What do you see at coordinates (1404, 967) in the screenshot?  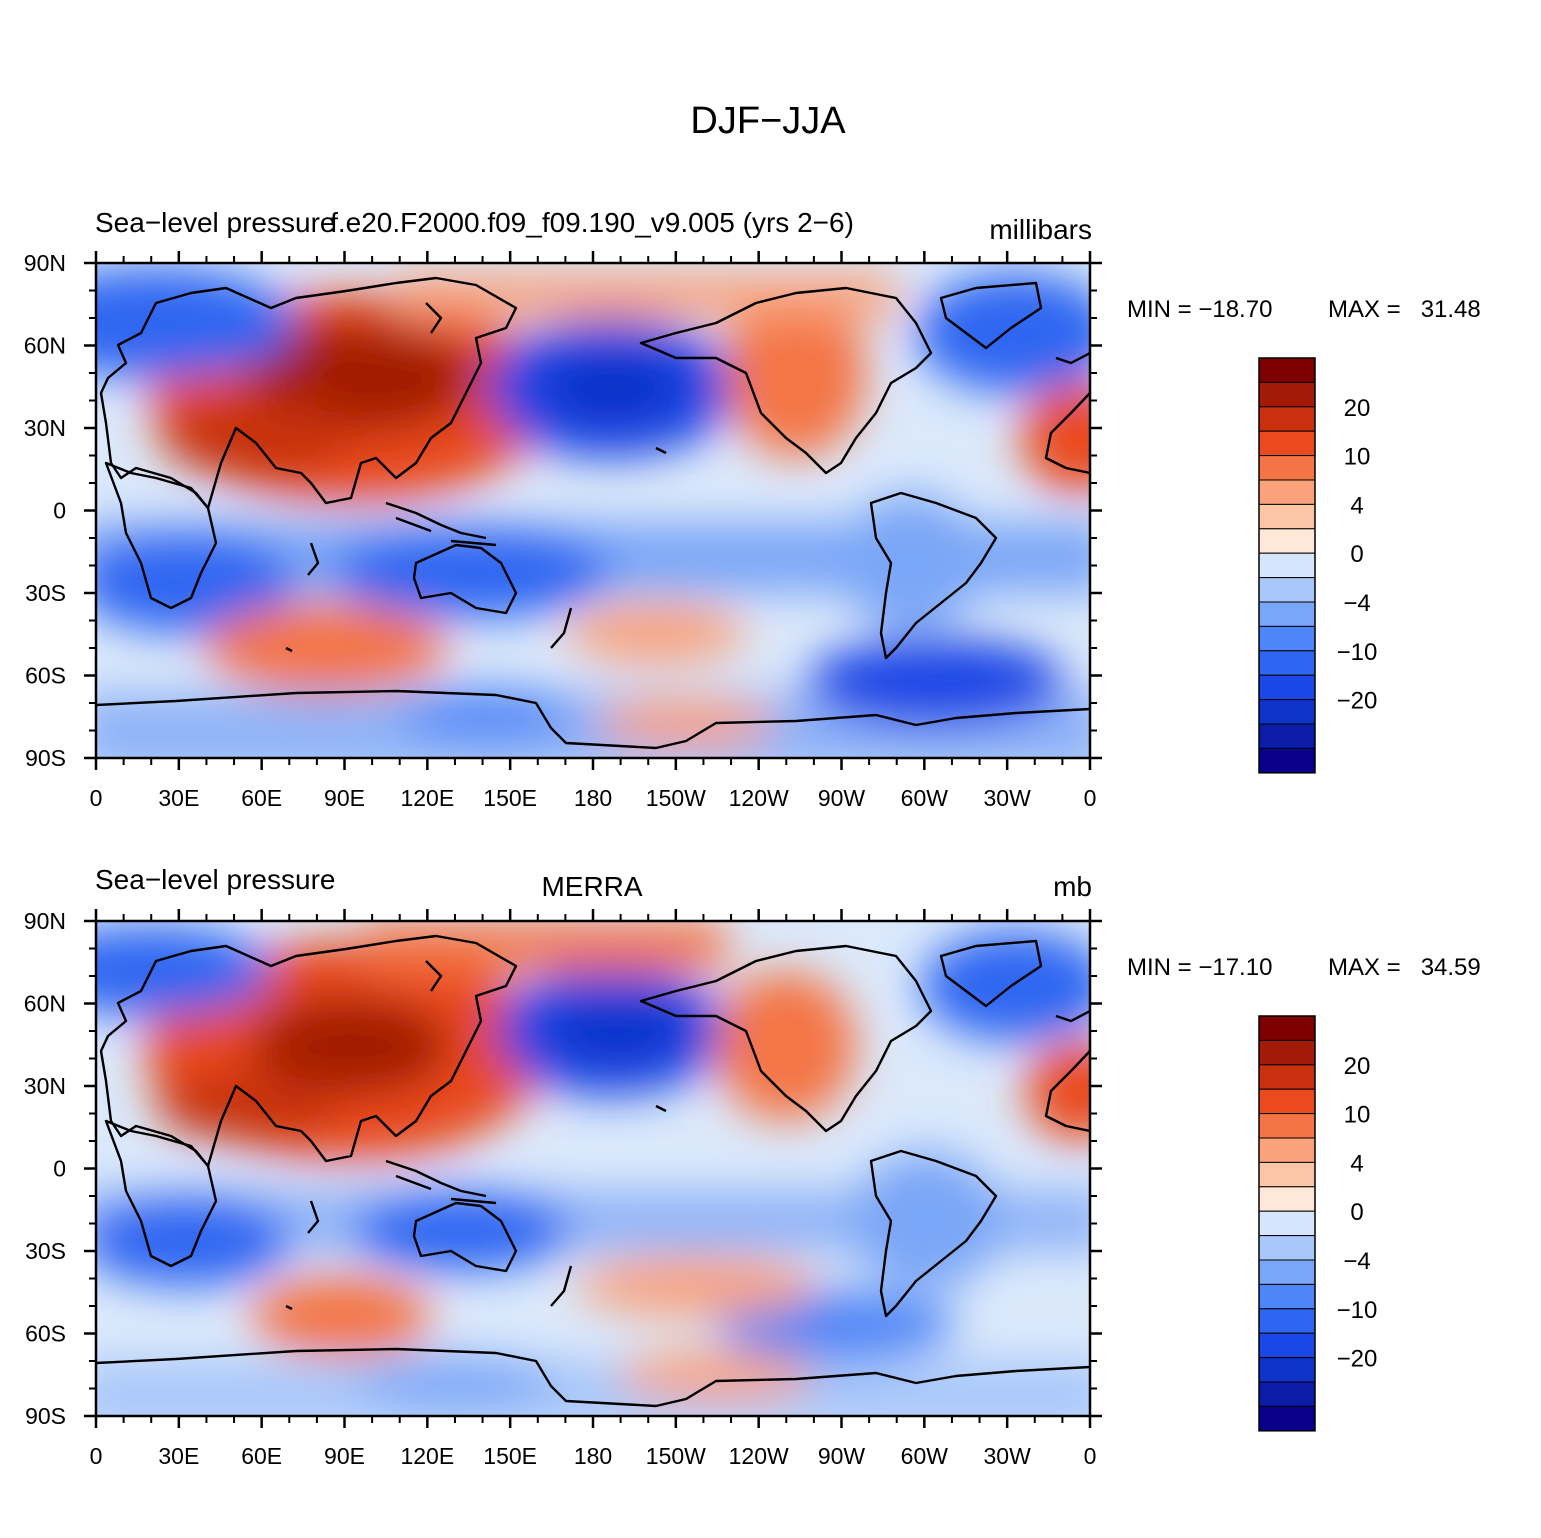 I see `max-label: MAX = 34.59` at bounding box center [1404, 967].